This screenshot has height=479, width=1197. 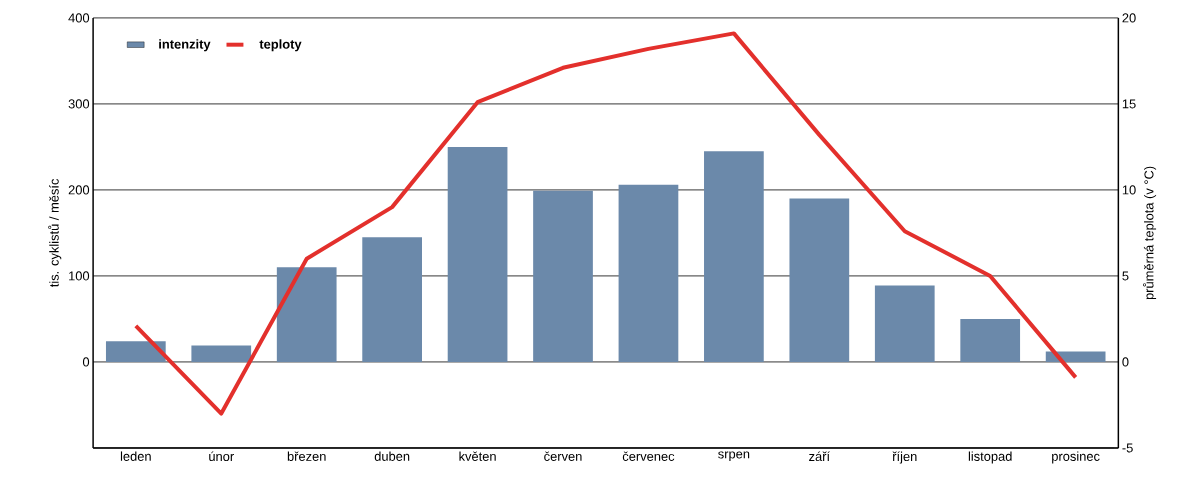 What do you see at coordinates (79, 104) in the screenshot?
I see `y-tick-label: 300` at bounding box center [79, 104].